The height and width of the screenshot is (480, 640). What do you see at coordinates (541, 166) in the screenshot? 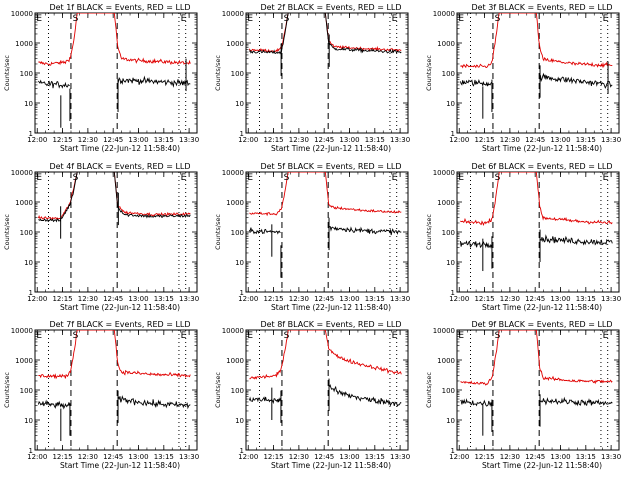
I see `chart-title: Det 6f BLACK = Events, RED = LLD` at bounding box center [541, 166].